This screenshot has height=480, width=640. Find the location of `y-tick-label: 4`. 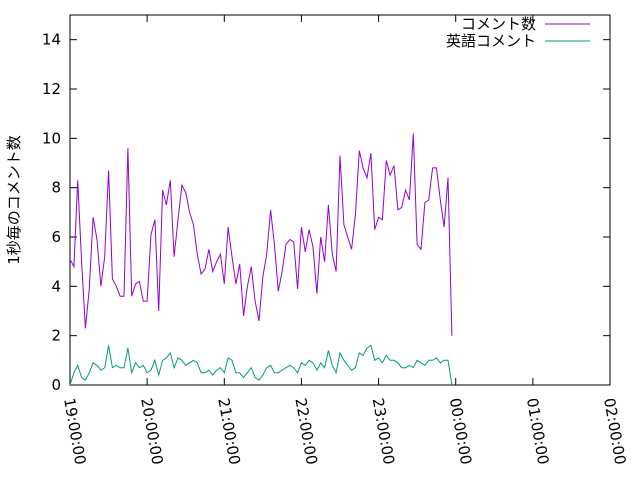

y-tick-label: 4 is located at coordinates (56, 286).